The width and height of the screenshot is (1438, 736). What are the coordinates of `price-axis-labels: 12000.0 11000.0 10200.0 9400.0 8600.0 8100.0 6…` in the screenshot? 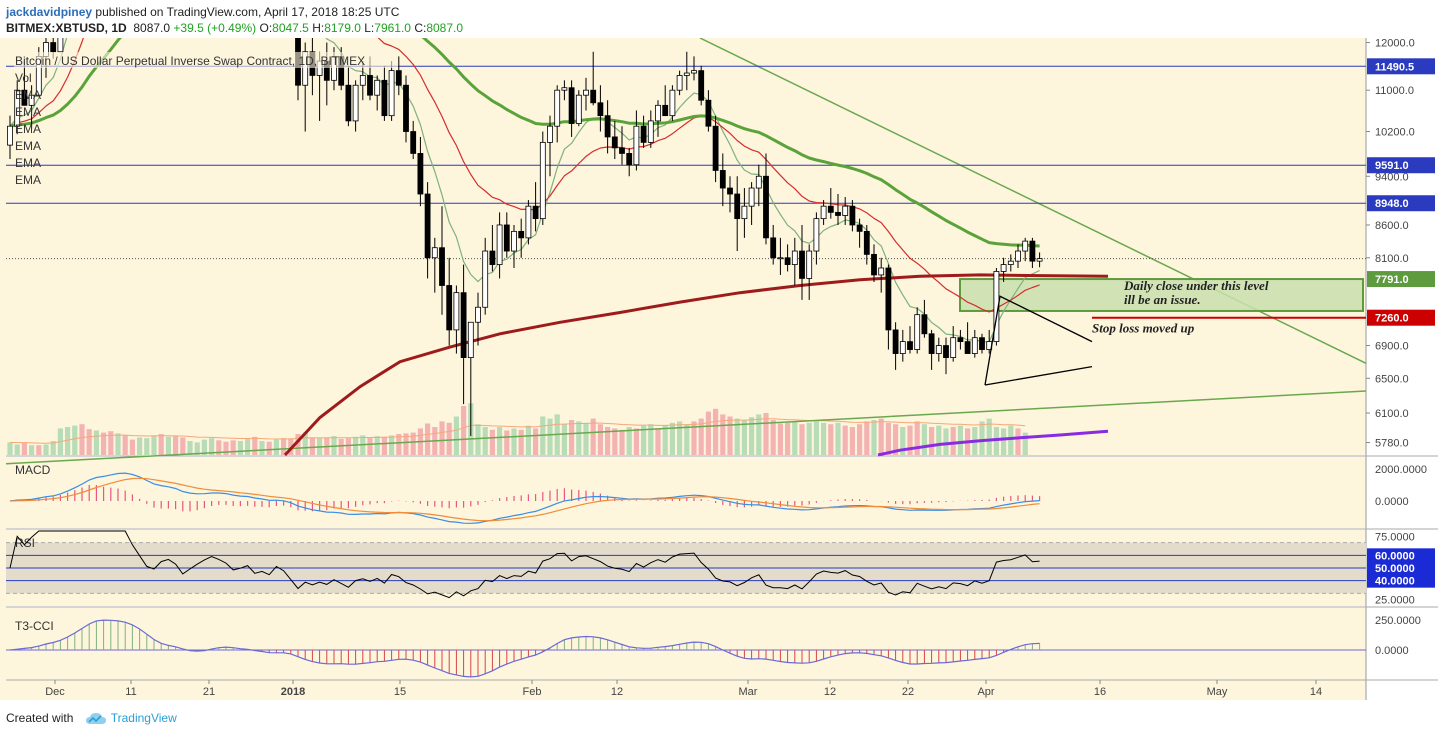 It's located at (1390, 244).